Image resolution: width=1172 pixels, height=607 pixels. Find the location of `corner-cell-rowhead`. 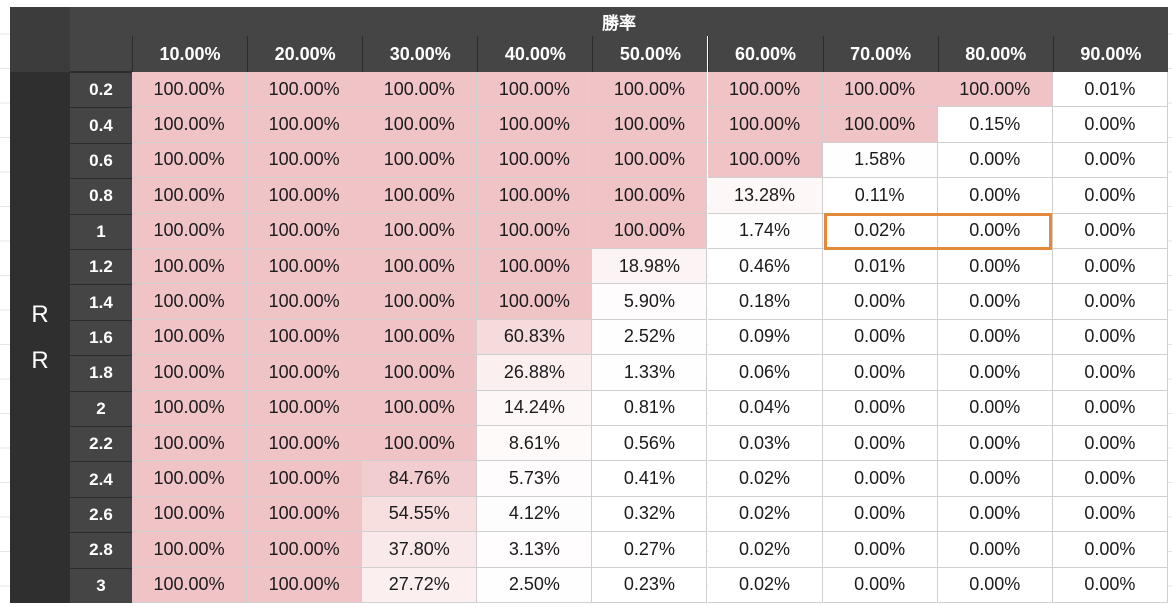

corner-cell-rowhead is located at coordinates (101, 54).